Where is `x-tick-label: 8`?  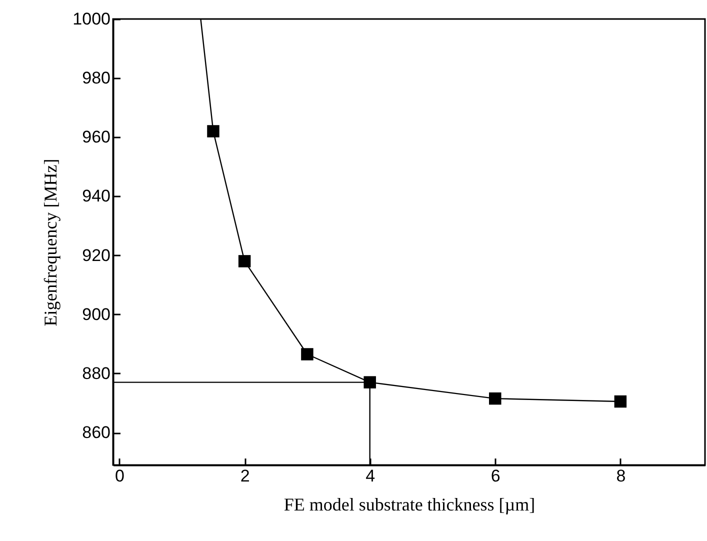 x-tick-label: 8 is located at coordinates (621, 476).